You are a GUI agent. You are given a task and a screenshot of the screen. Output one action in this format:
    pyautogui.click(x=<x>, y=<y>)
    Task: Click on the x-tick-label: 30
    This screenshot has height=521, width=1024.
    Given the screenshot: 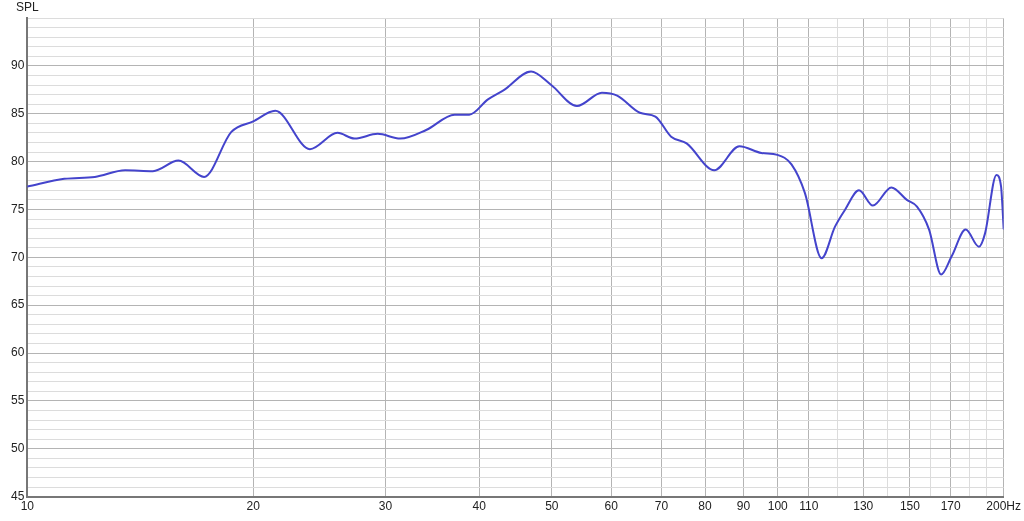 What is the action you would take?
    pyautogui.click(x=385, y=506)
    